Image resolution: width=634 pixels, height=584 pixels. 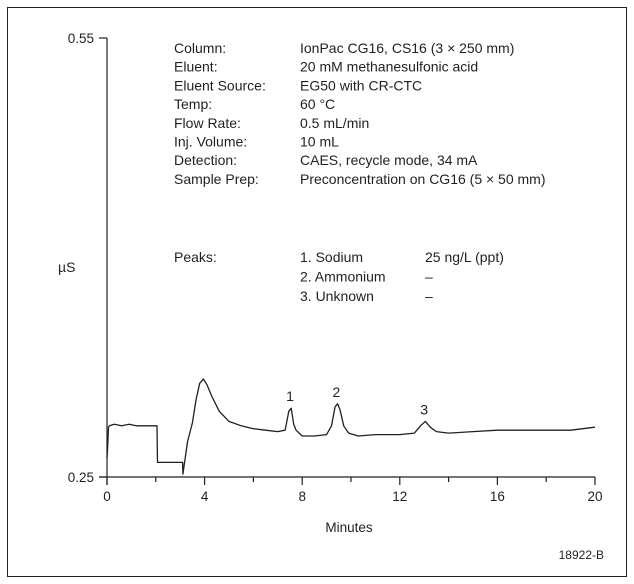 What do you see at coordinates (207, 123) in the screenshot?
I see `condition-label: Flow Rate:` at bounding box center [207, 123].